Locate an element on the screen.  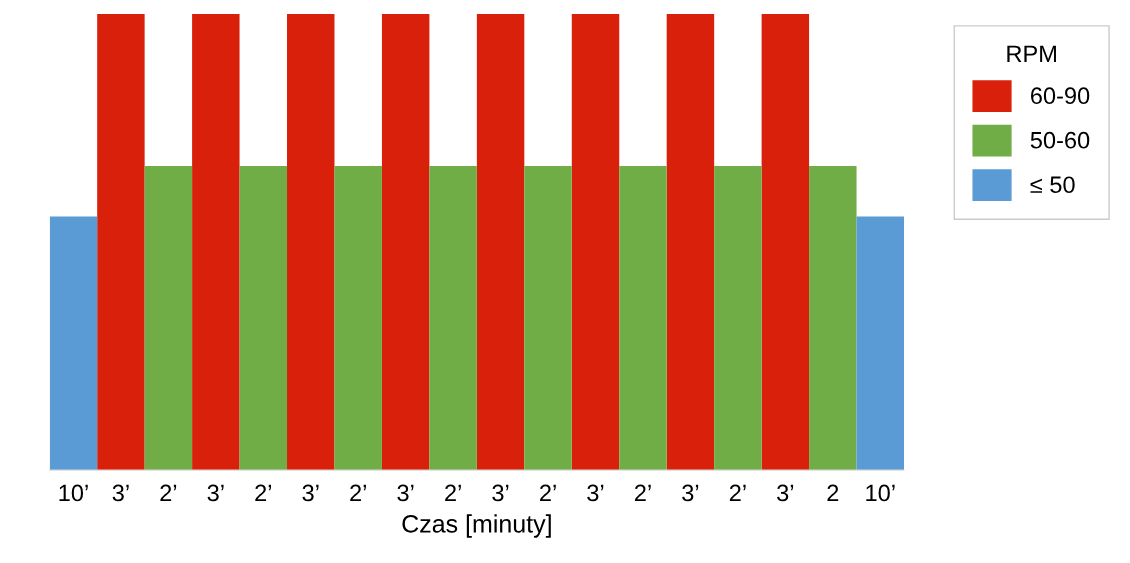
legend-label: ≤ 50 is located at coordinates (1052, 185).